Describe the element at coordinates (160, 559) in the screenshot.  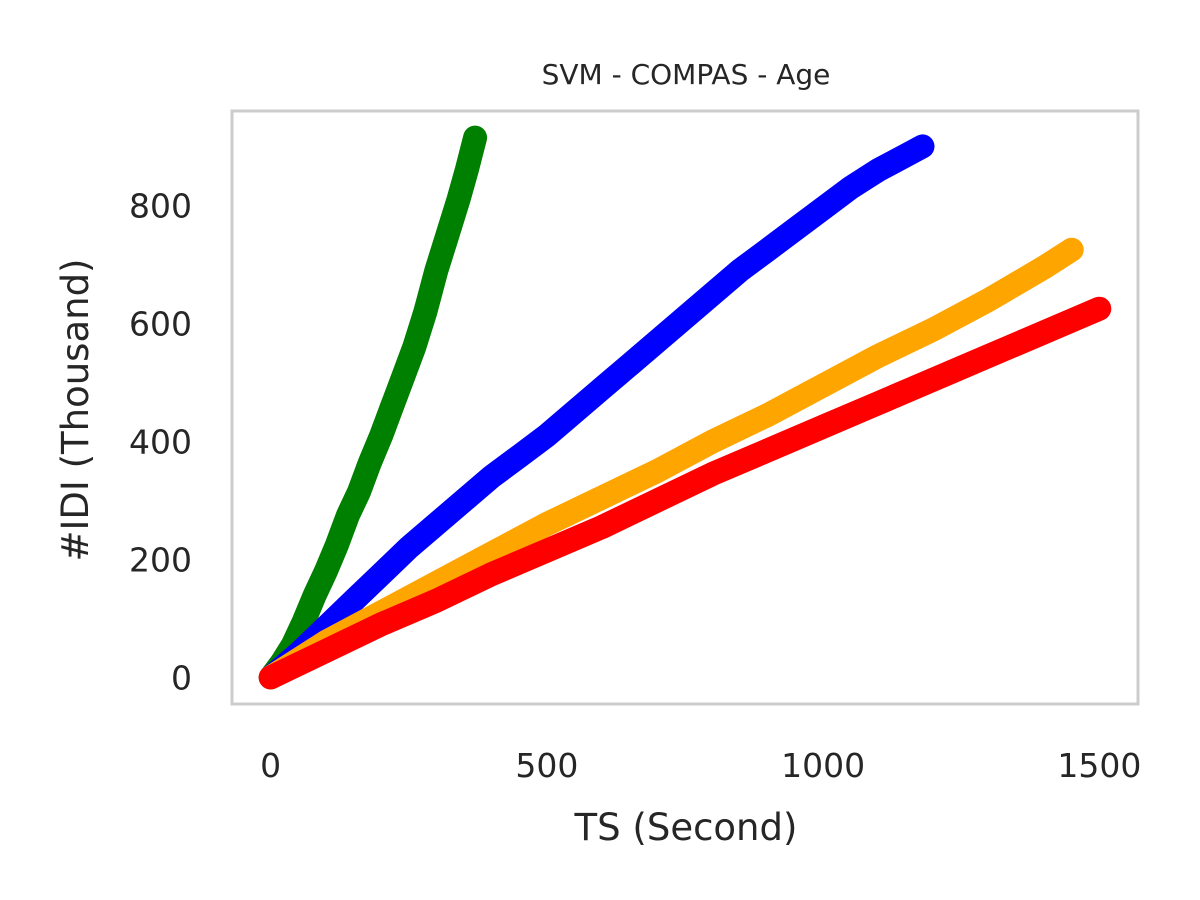
I see `y-tick-label: 200` at that location.